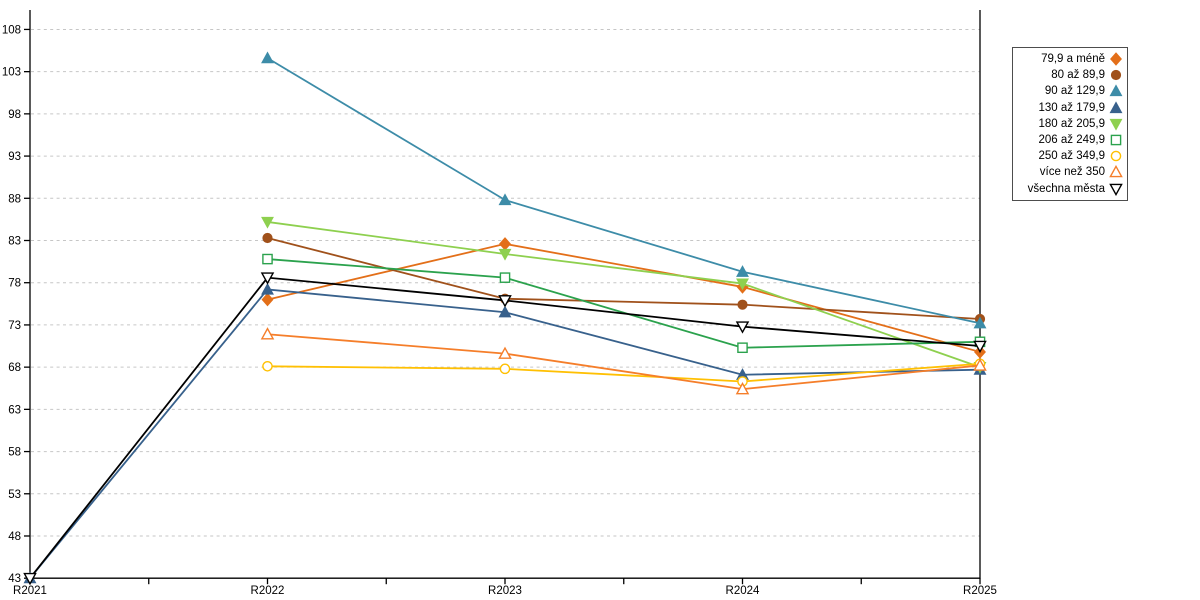  I want to click on legend-item: 250 až 349,9, so click(1069, 156).